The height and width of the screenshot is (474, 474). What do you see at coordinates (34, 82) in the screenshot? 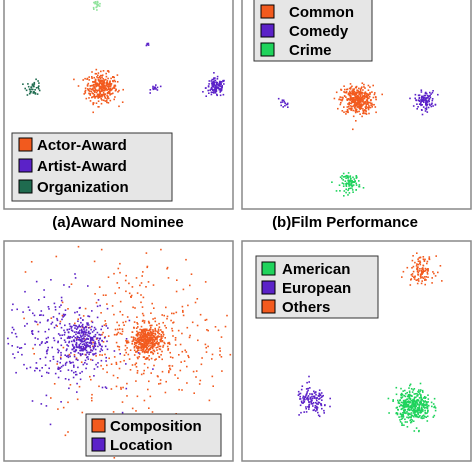
I see `scatter-point-organization` at bounding box center [34, 82].